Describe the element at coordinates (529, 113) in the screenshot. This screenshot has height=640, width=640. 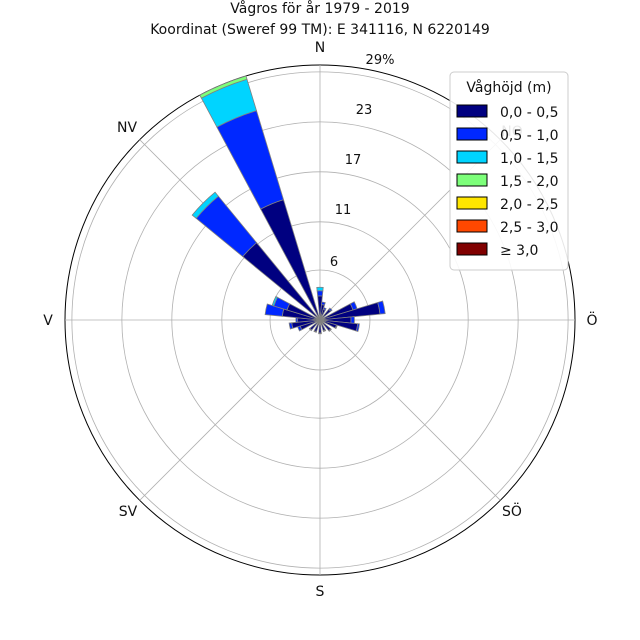
I see `legend-label: 0,0 - 0,5` at that location.